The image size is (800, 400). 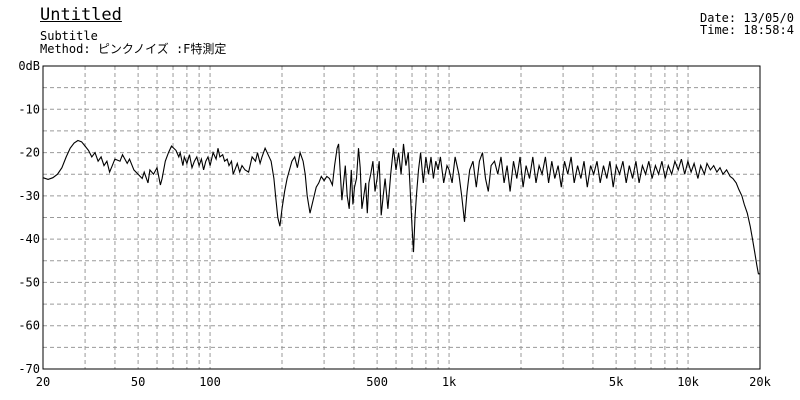 I want to click on y-tick-label: -40, so click(x=29, y=239).